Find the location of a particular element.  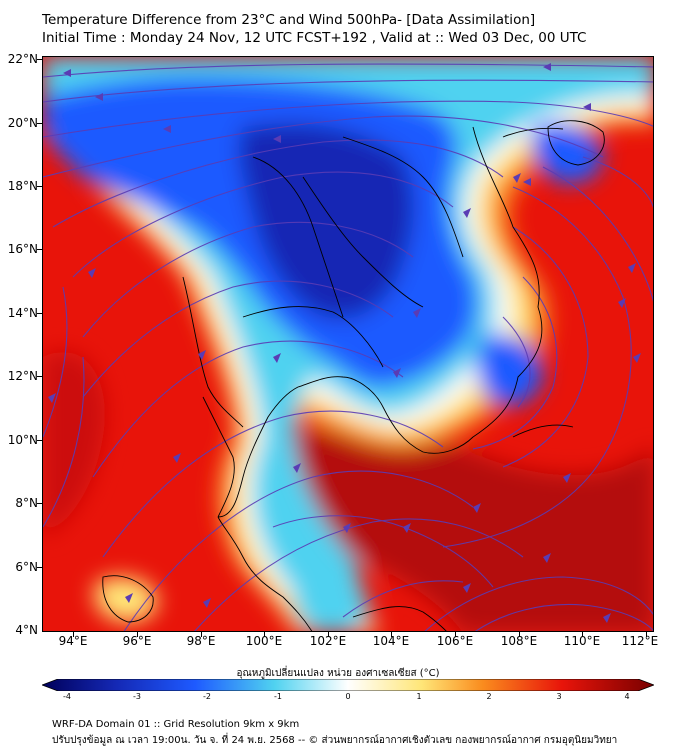

cool-patch-south is located at coordinates (331, 600).